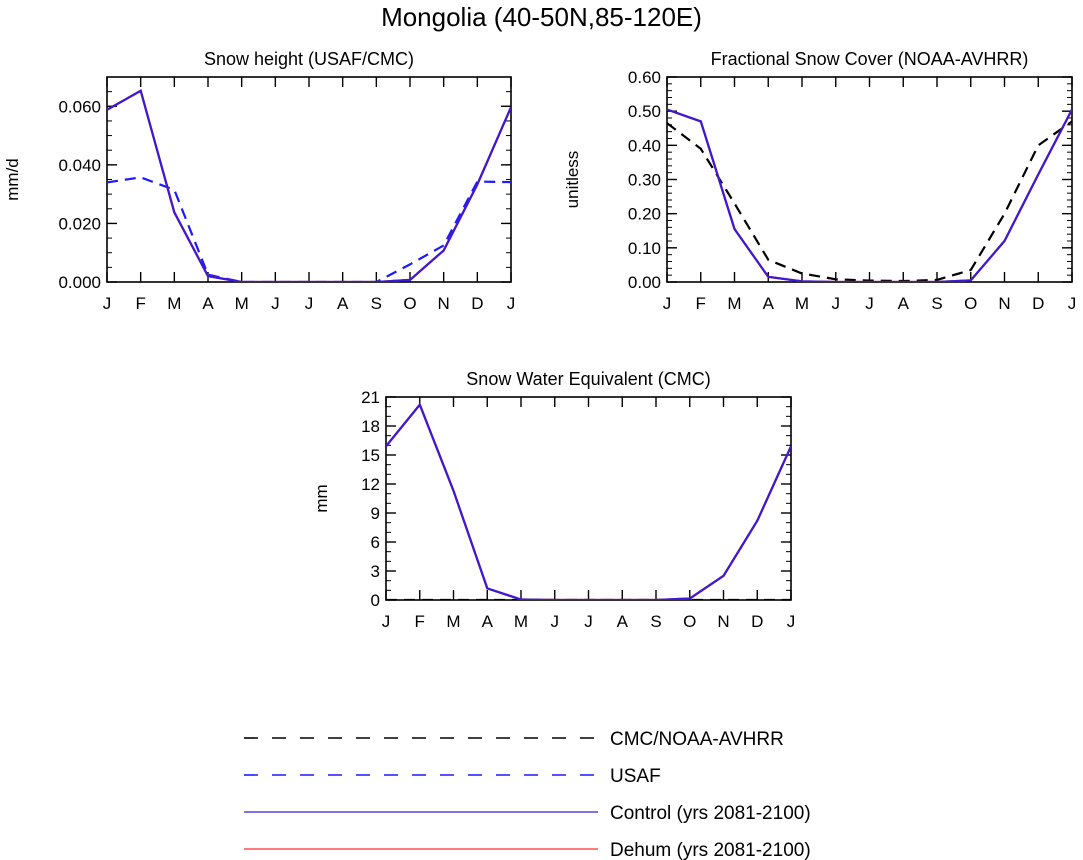  What do you see at coordinates (79, 106) in the screenshot?
I see `y-tick-label: 0.060` at bounding box center [79, 106].